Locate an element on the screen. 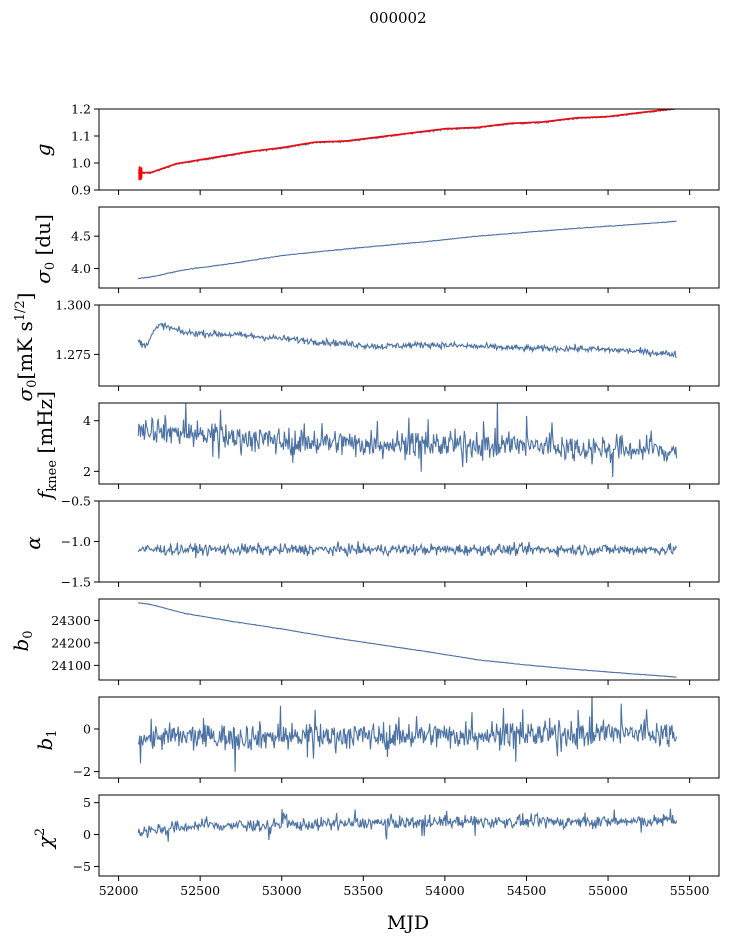 The width and height of the screenshot is (729, 944). xtick-label: 53000 is located at coordinates (282, 890).